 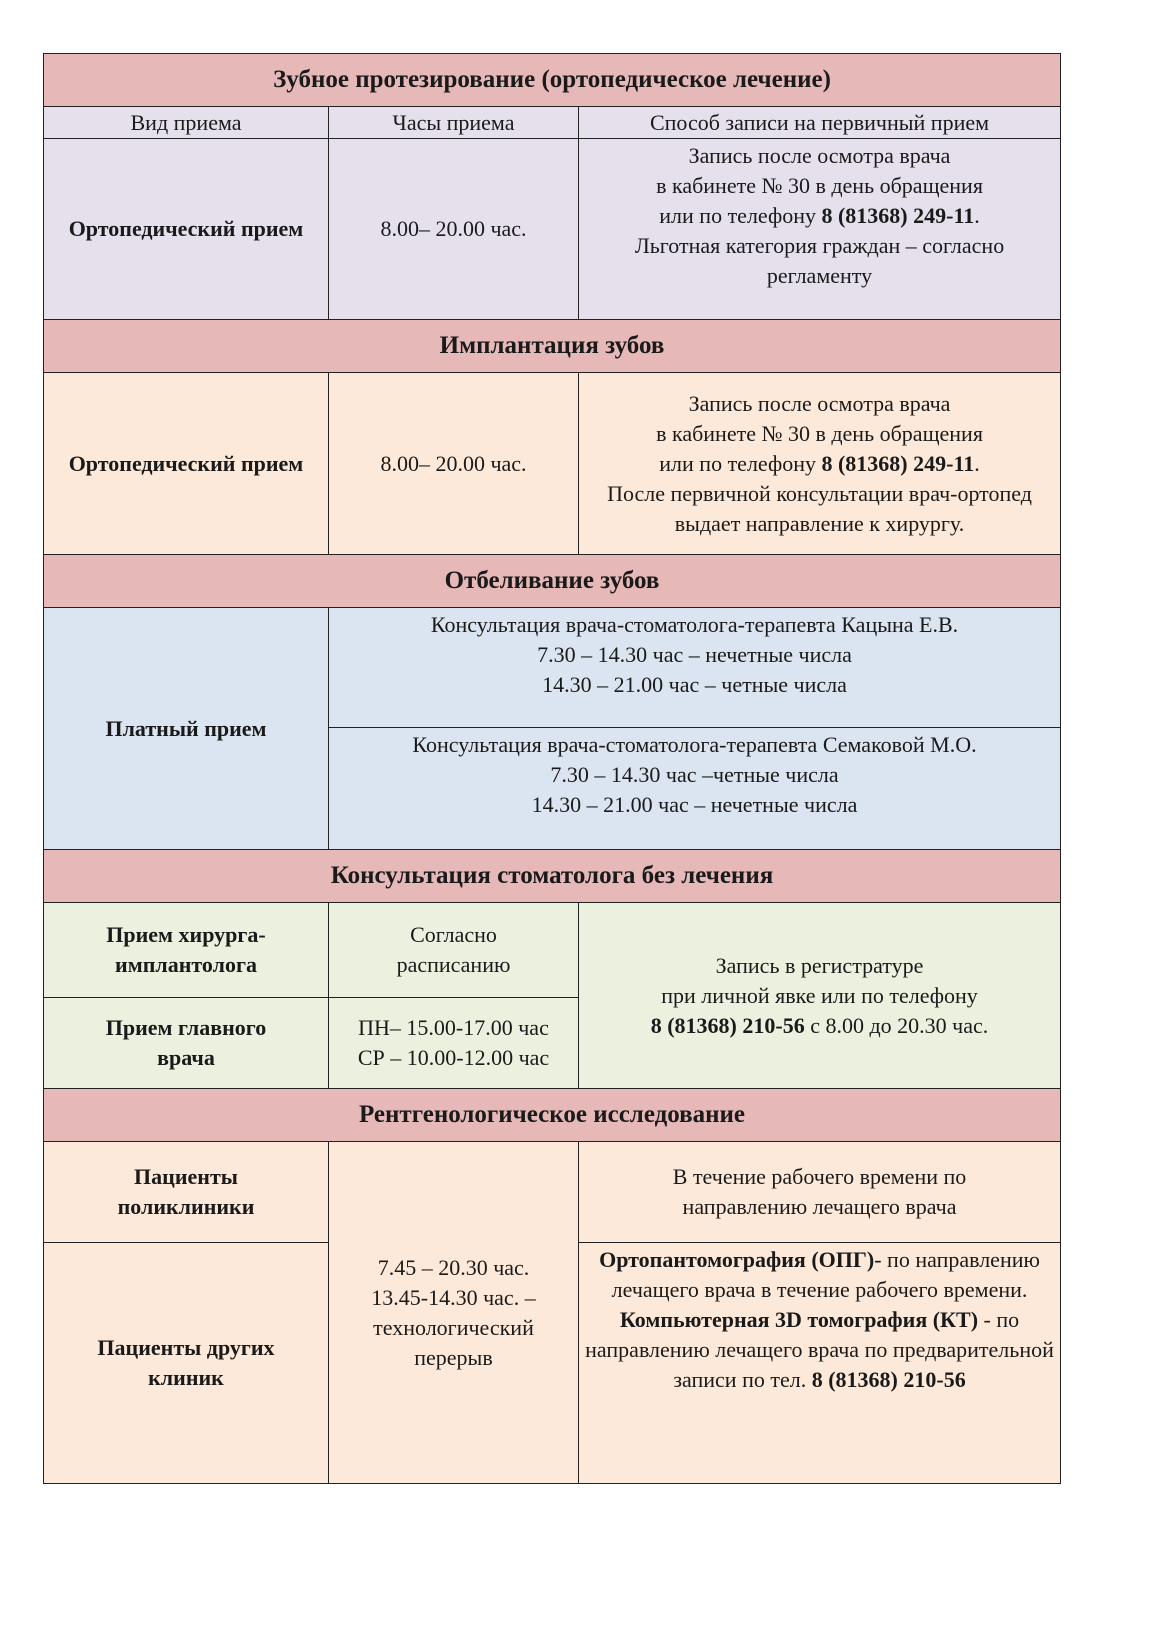 What do you see at coordinates (552, 581) in the screenshot?
I see `section-title: Отбеливание зубов` at bounding box center [552, 581].